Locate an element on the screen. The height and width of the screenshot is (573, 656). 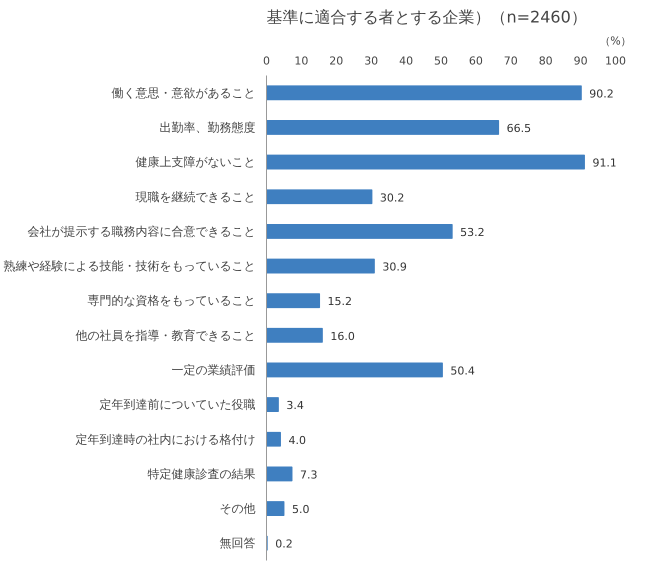
y-tick-label: 会社が提示する職務内容に合意できること is located at coordinates (142, 231).